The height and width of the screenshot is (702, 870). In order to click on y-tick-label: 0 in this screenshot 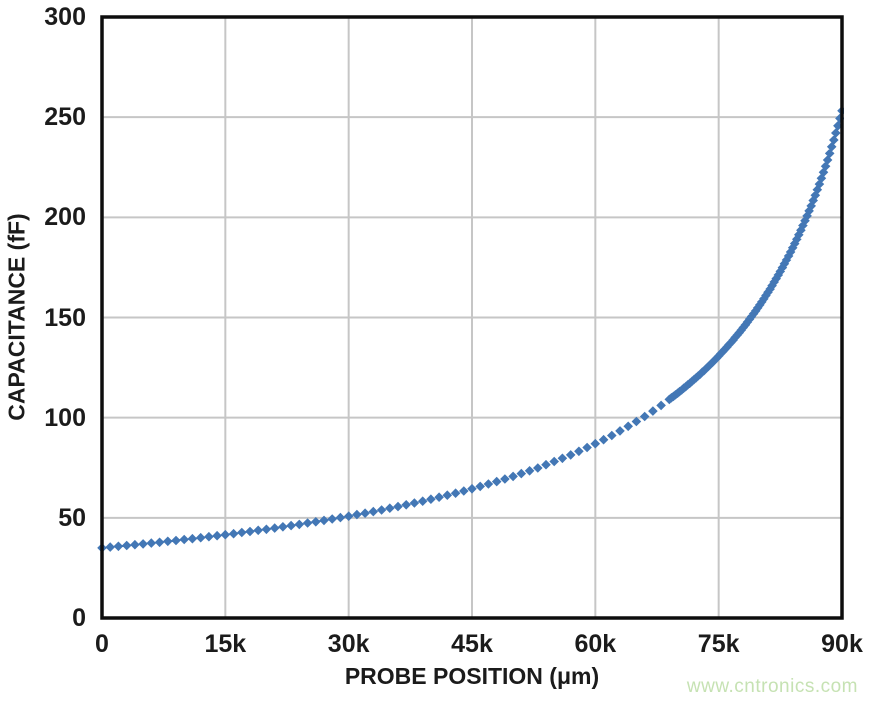, I will do `click(79, 618)`.